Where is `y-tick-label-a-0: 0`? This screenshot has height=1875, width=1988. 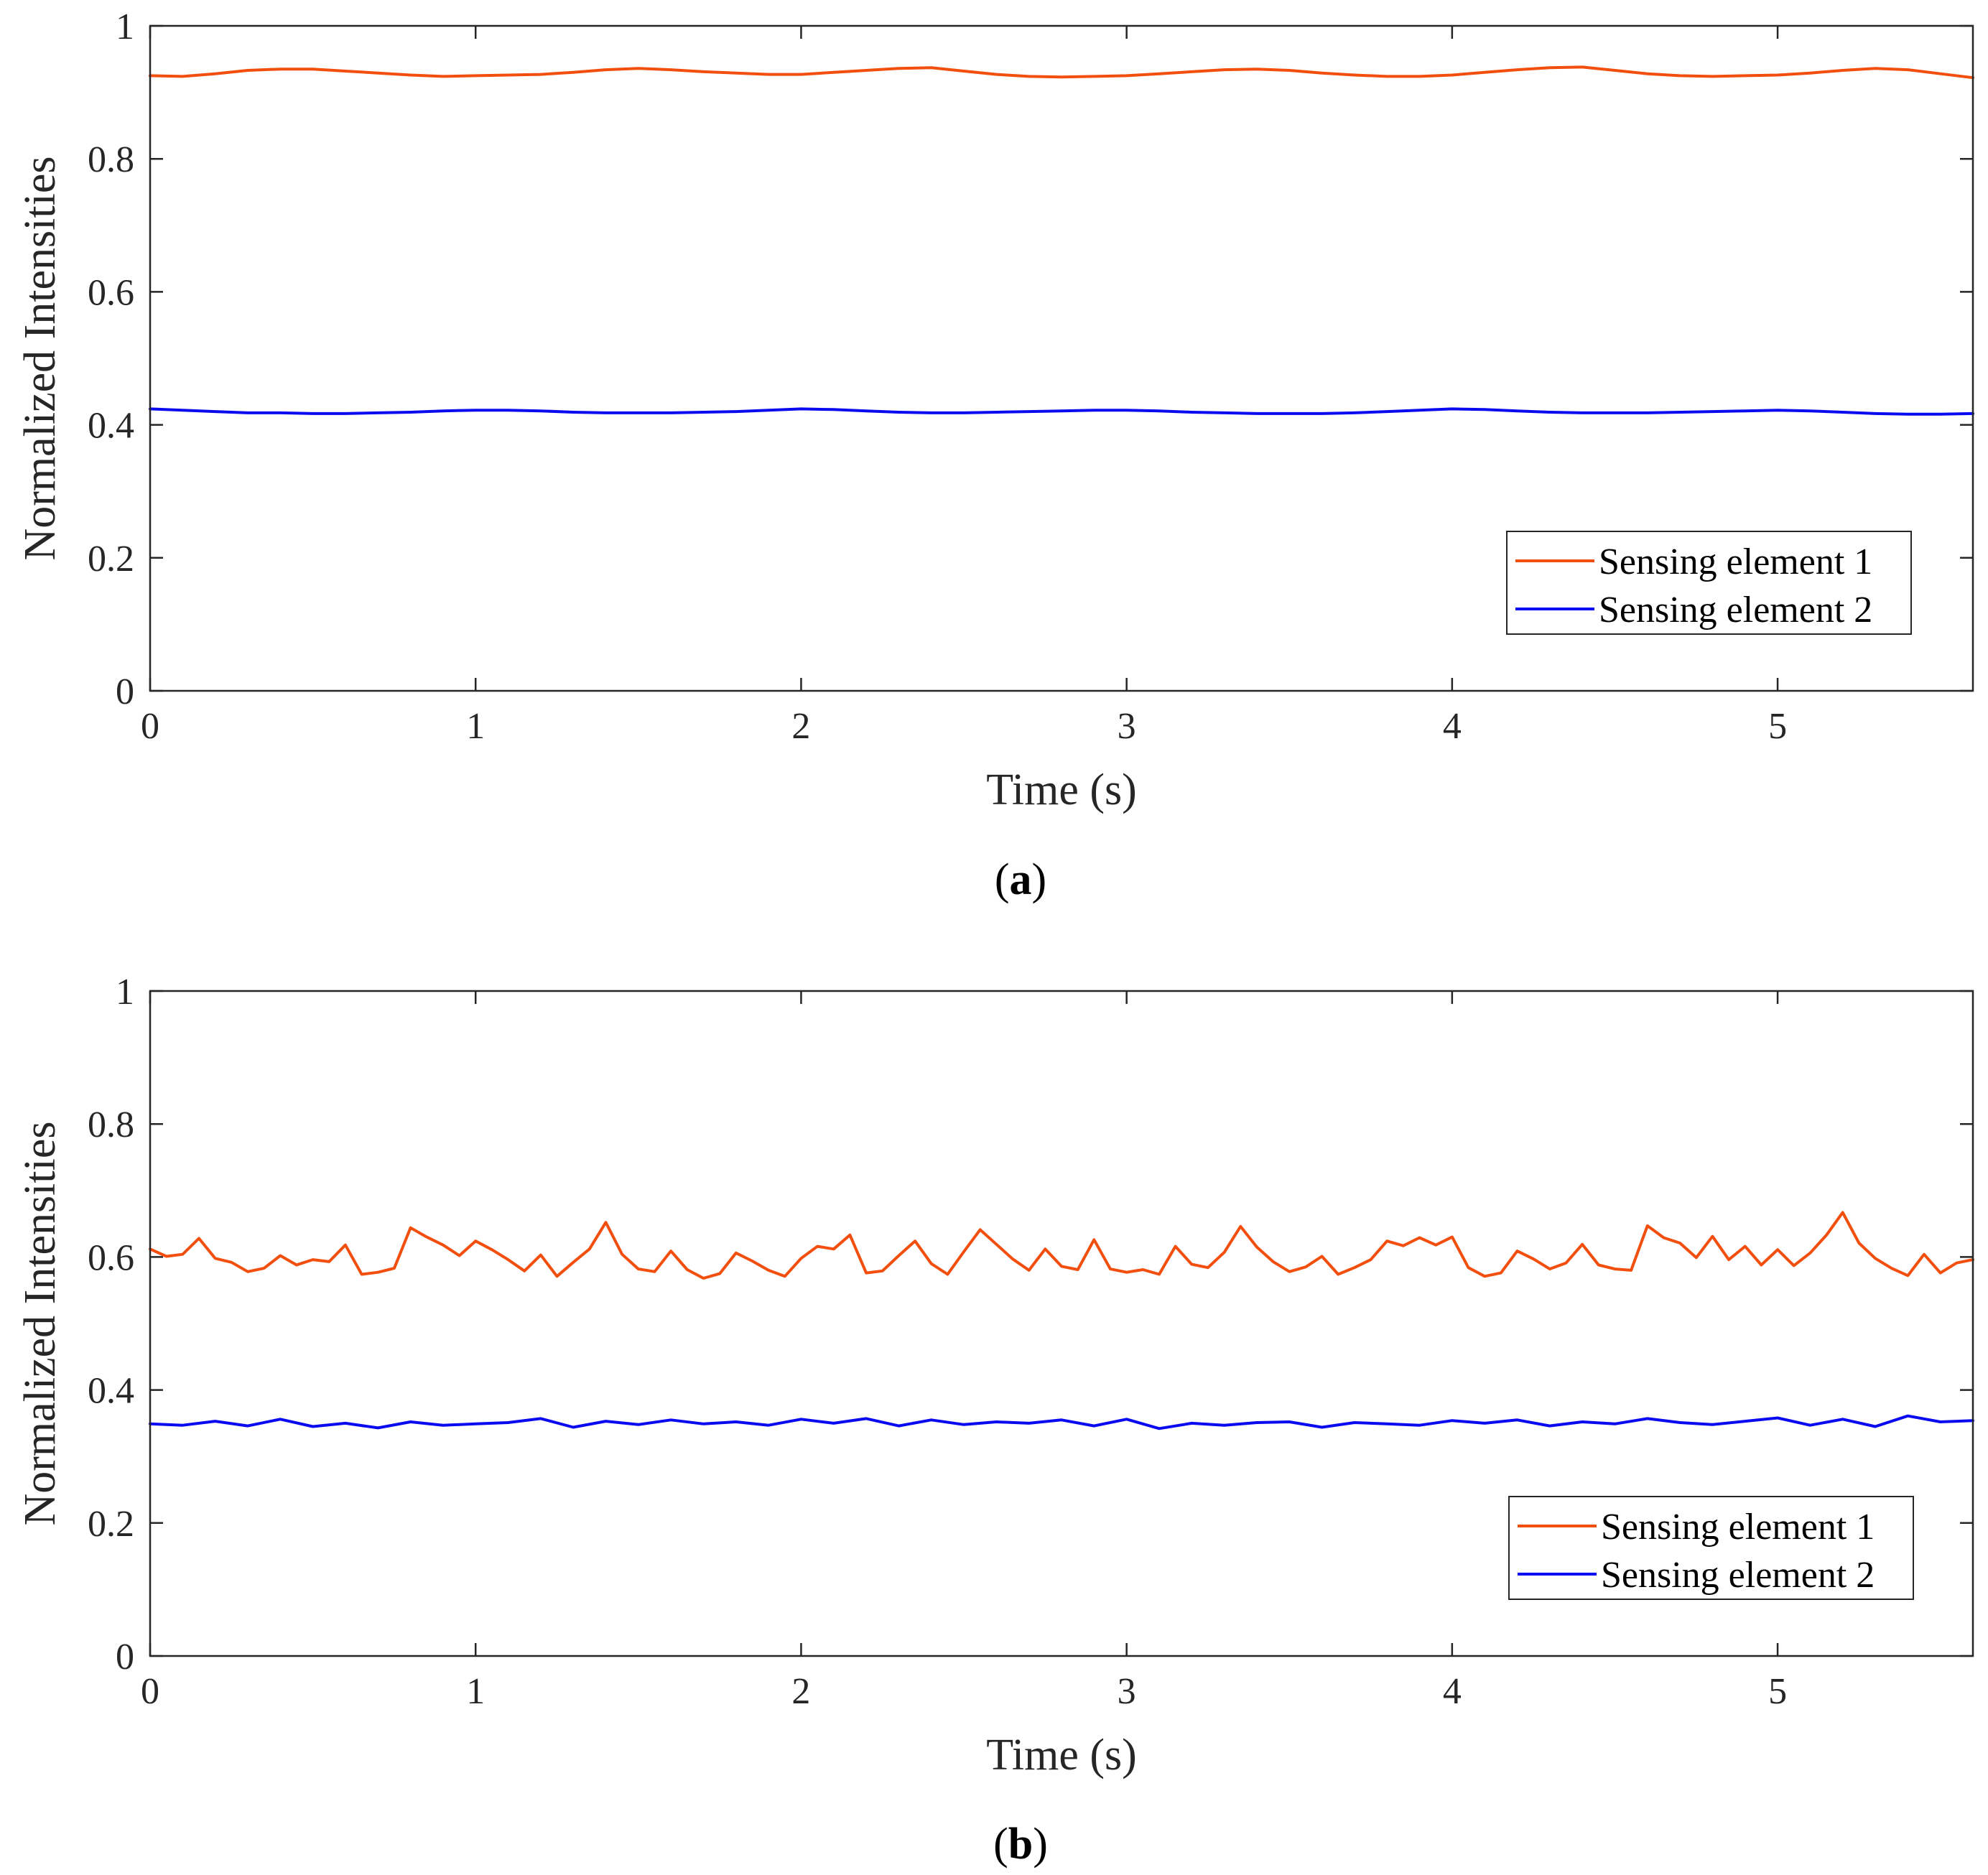 y-tick-label-a-0: 0 is located at coordinates (125, 691).